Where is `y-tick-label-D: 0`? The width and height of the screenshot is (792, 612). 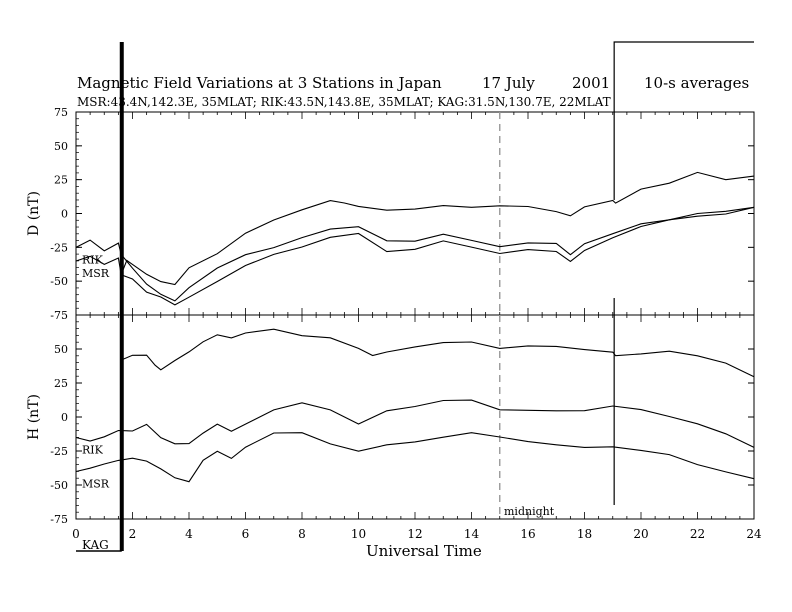 y-tick-label-D: 0 is located at coordinates (64, 214).